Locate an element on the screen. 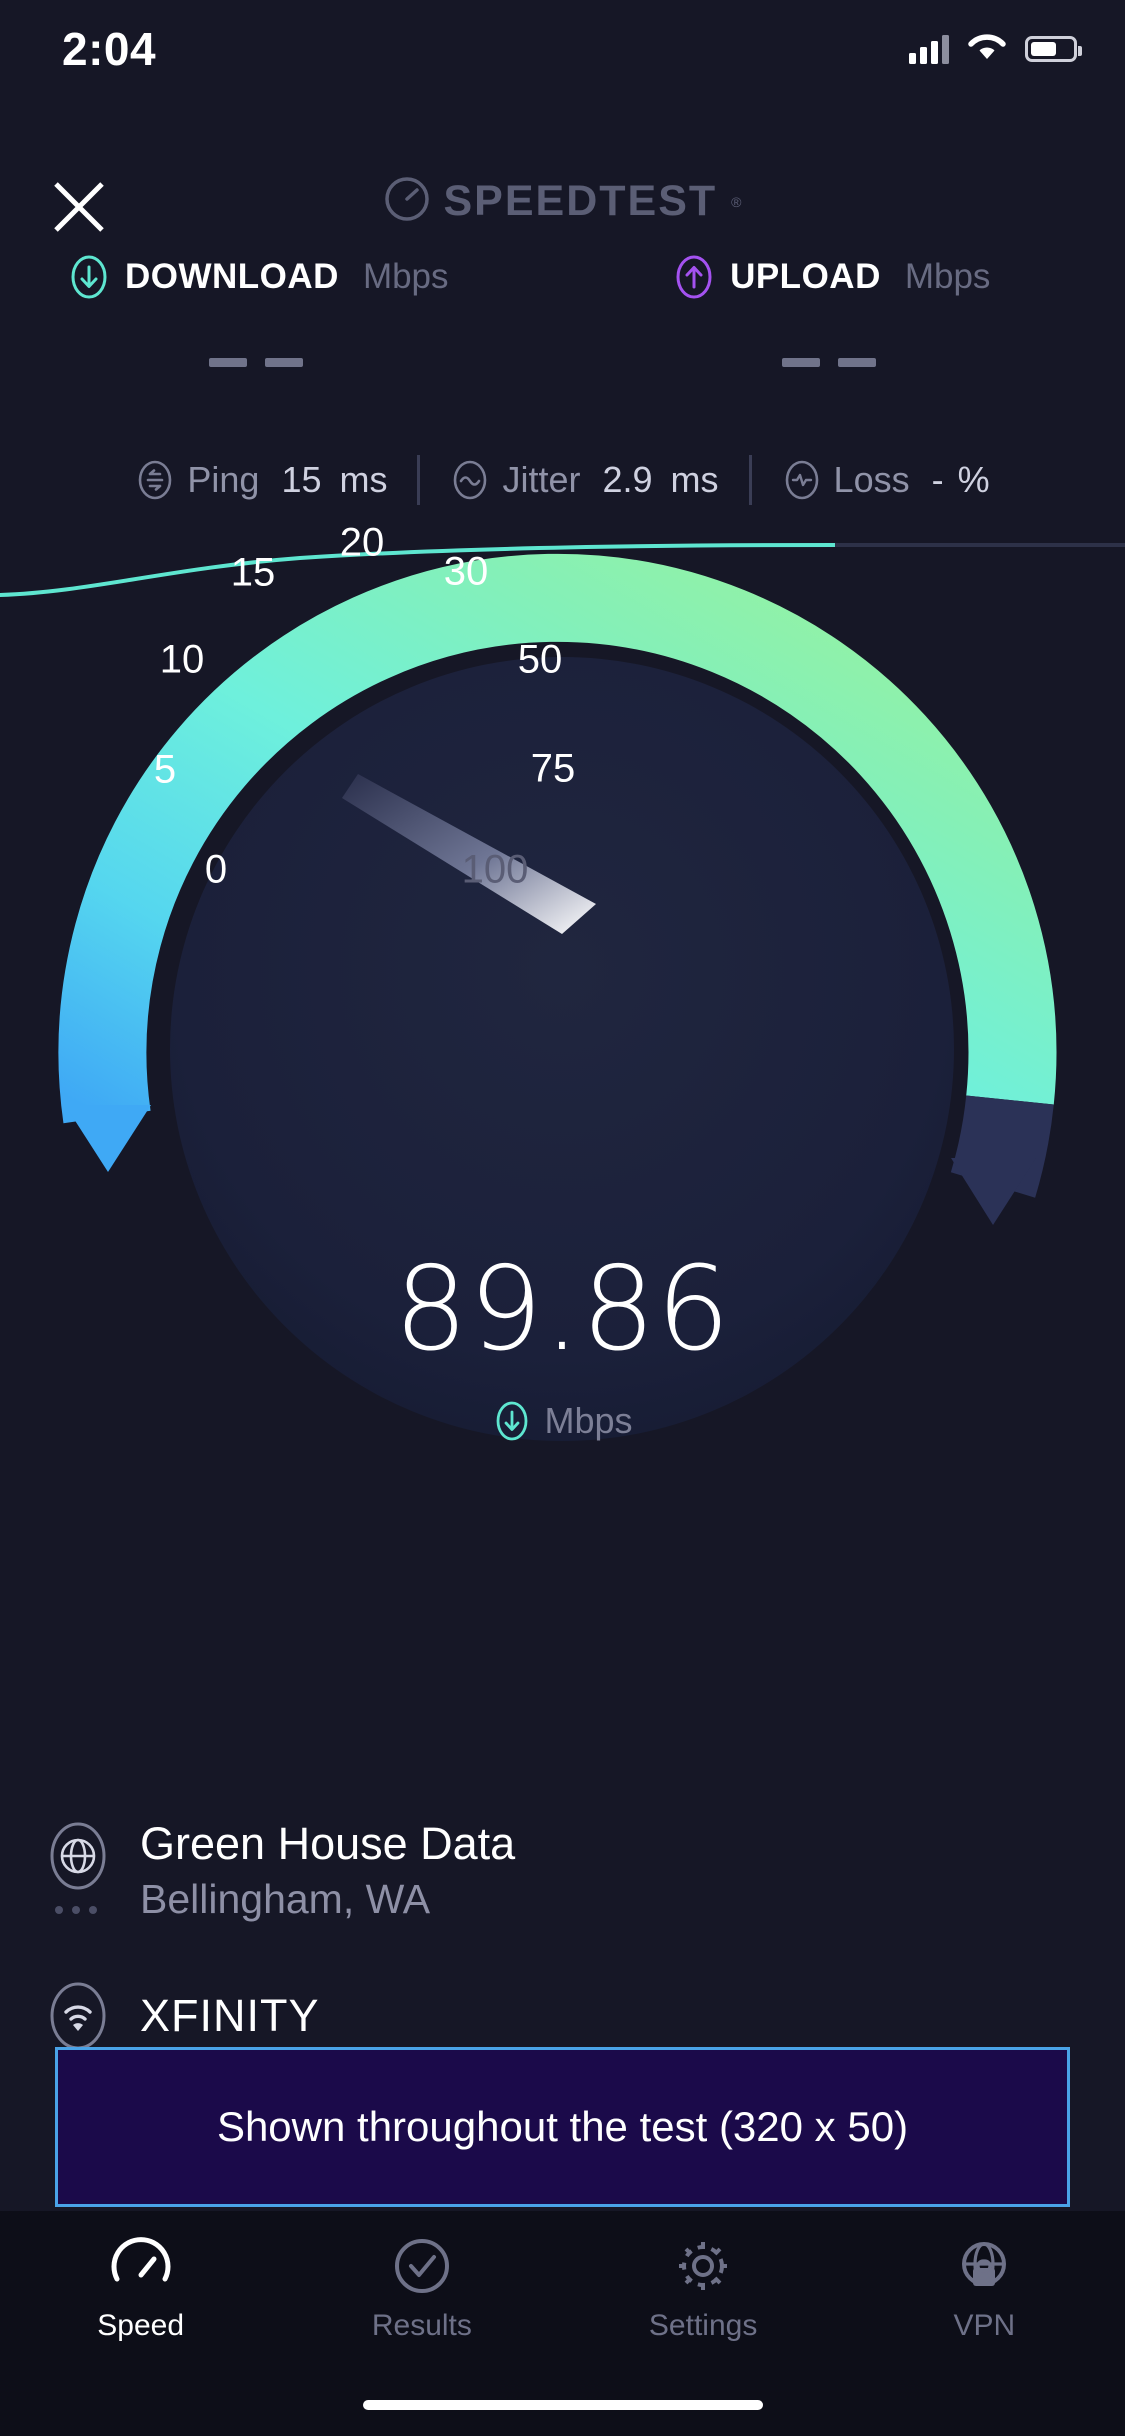 The width and height of the screenshot is (1125, 2436). tab-vpn-label: VPN is located at coordinates (984, 2325).